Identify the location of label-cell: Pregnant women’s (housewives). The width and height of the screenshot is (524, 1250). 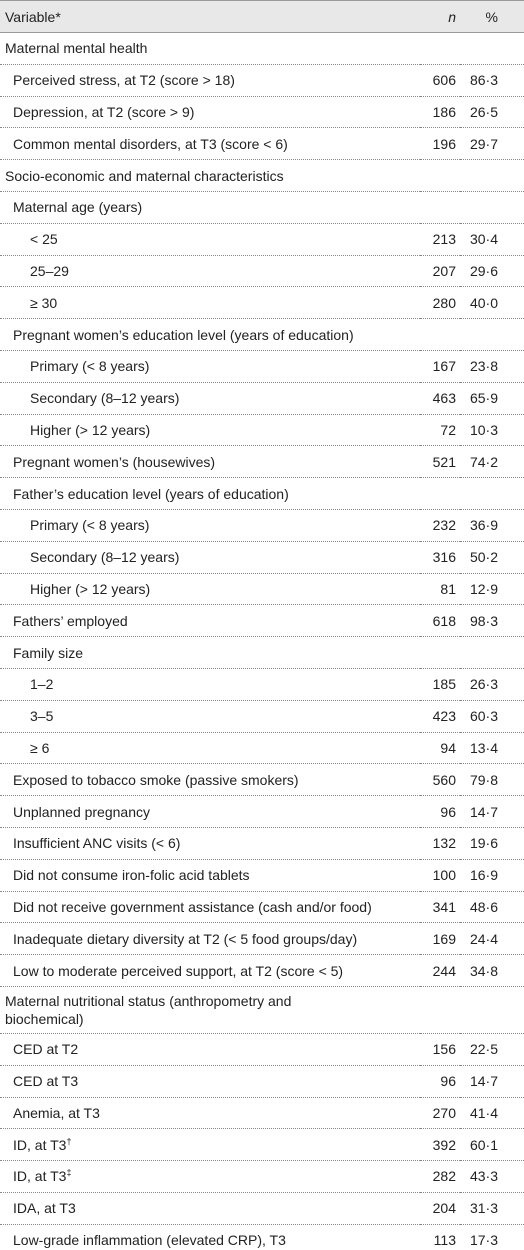
(210, 462).